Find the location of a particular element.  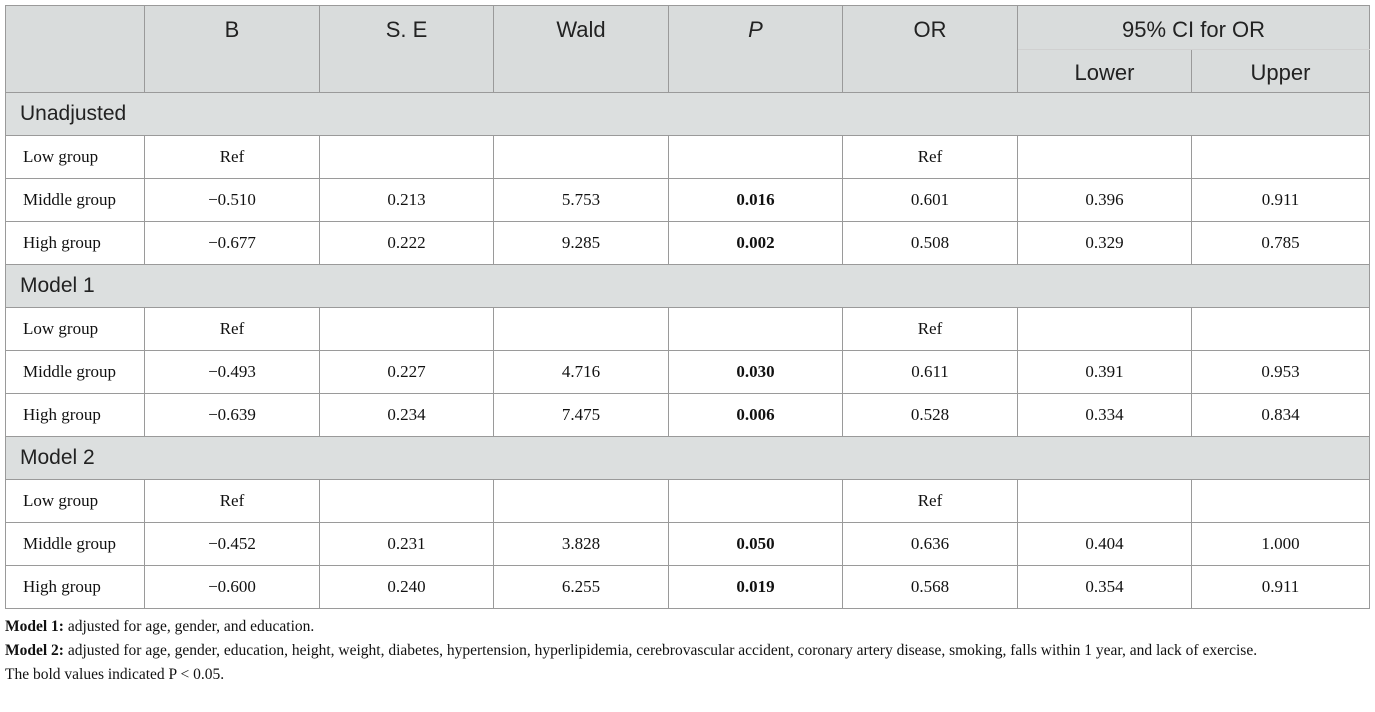

cell-b: −0.510 is located at coordinates (232, 200).